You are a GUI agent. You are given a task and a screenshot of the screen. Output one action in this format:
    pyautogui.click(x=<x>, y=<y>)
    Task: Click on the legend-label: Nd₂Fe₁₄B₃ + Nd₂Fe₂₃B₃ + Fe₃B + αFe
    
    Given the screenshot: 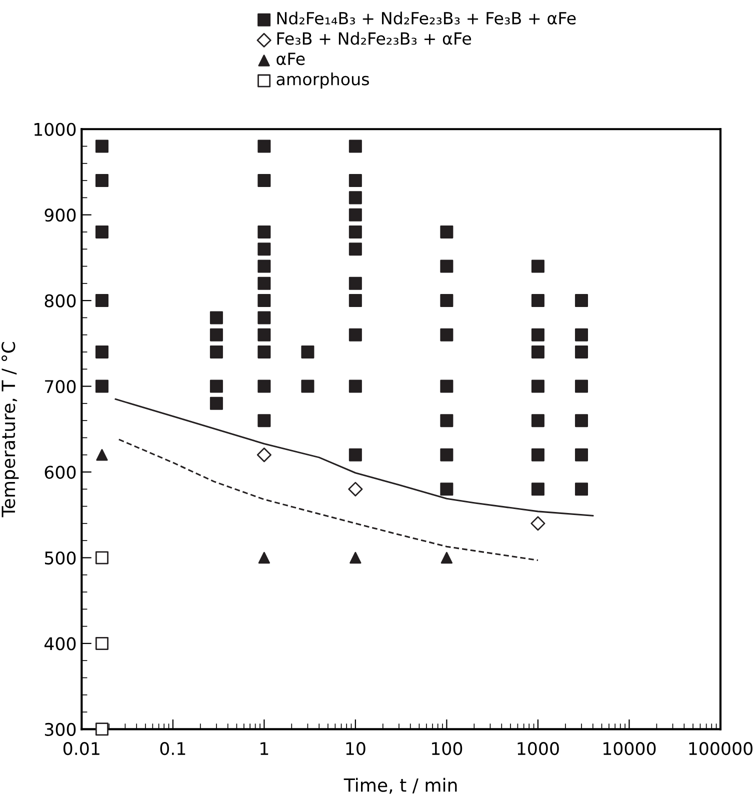 What is the action you would take?
    pyautogui.click(x=426, y=18)
    